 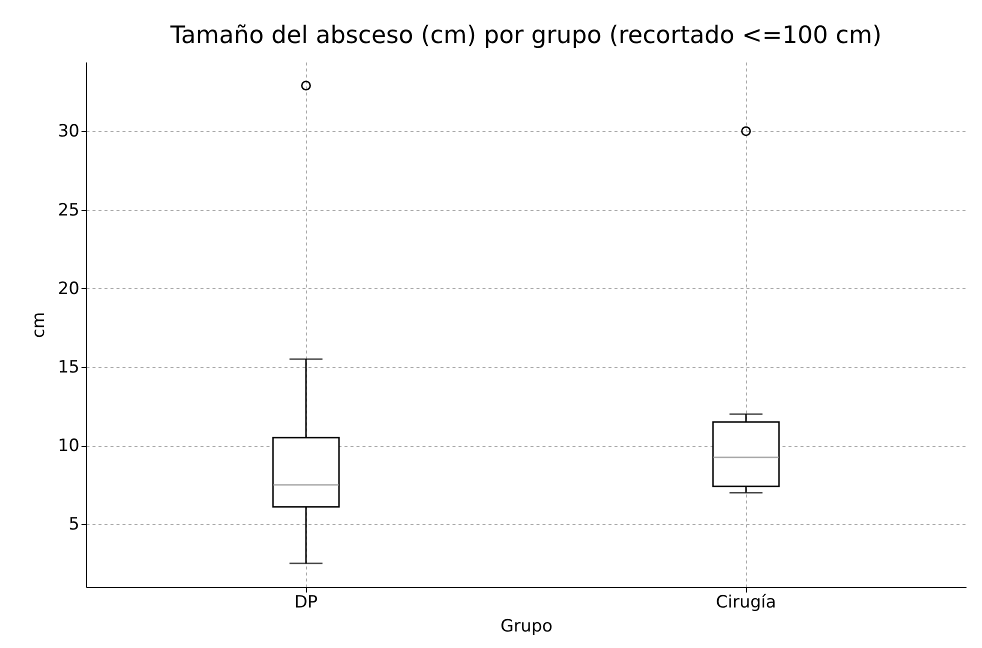 I want to click on chart-title: Tamaño del absceso (cm) por grupo (recortado <=100 cm), so click(x=525, y=35).